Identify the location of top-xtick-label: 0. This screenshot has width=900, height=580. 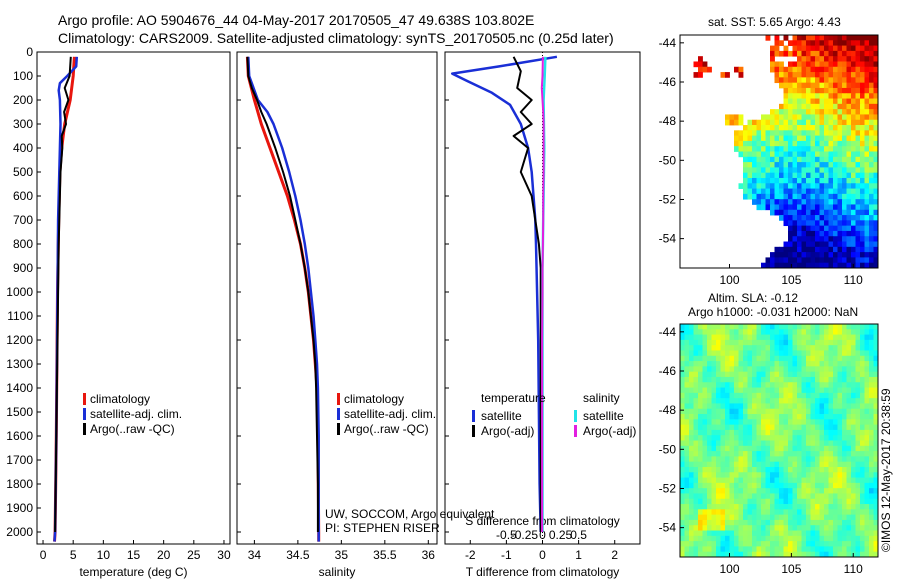
(542, 535).